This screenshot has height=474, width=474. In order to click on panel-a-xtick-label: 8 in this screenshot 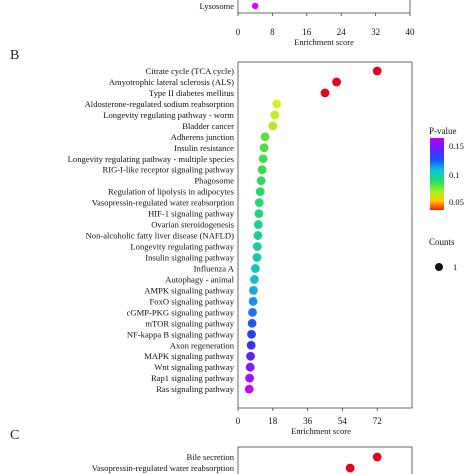, I will do `click(272, 32)`.